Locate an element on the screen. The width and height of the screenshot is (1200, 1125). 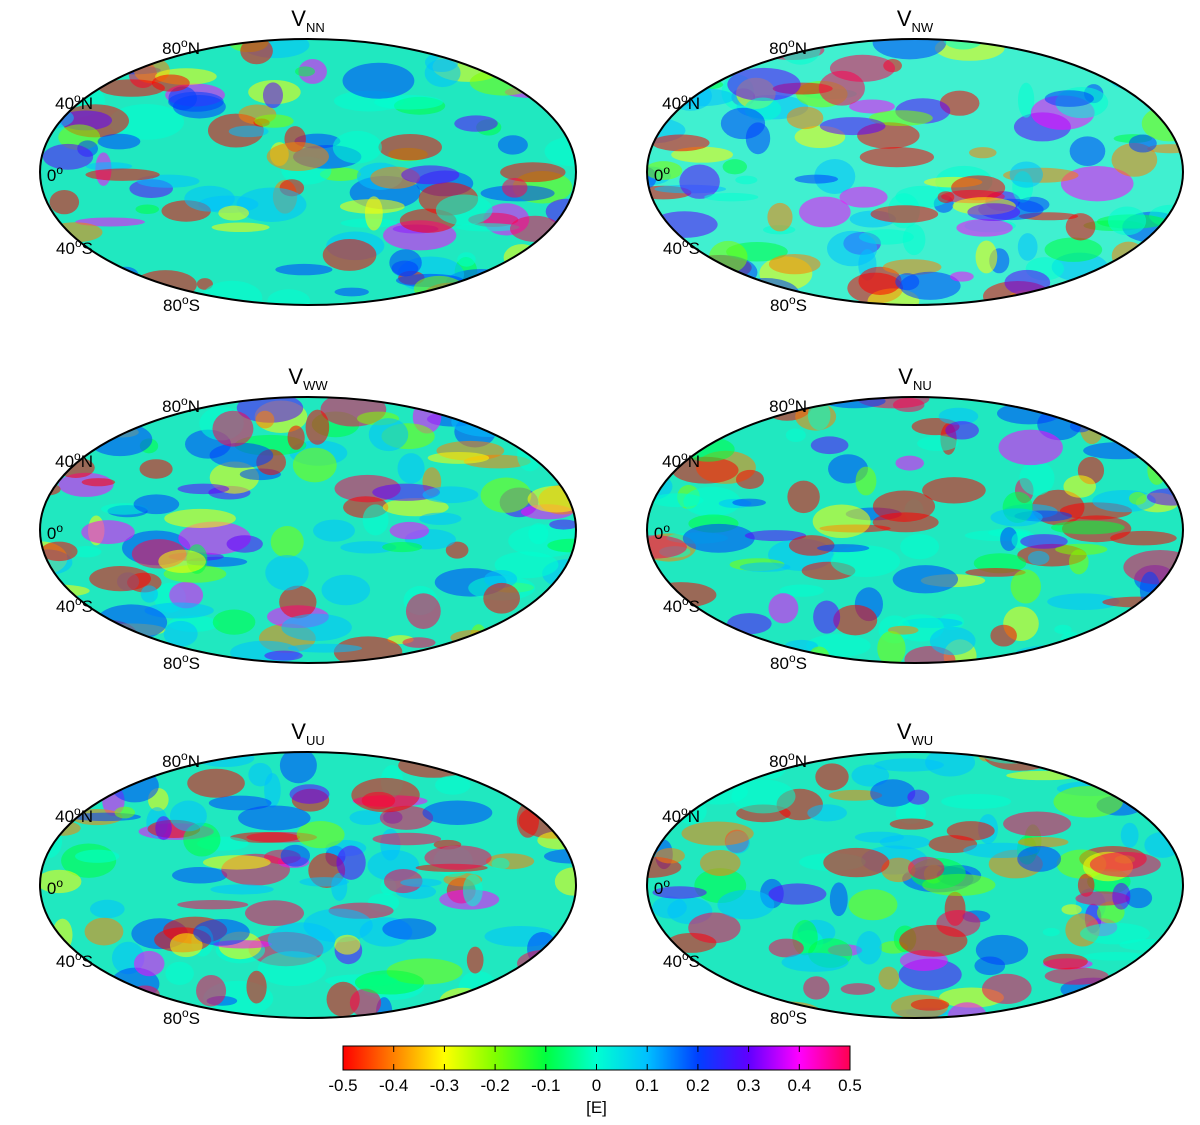
colorbar-tick-label: -0.2 is located at coordinates (494, 1085).